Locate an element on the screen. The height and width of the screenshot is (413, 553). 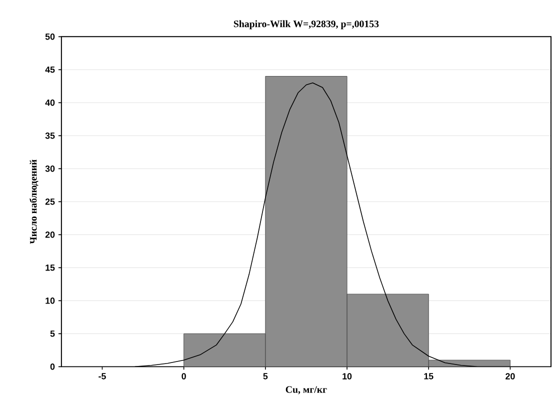
y-tick-label: 5 is located at coordinates (52, 333).